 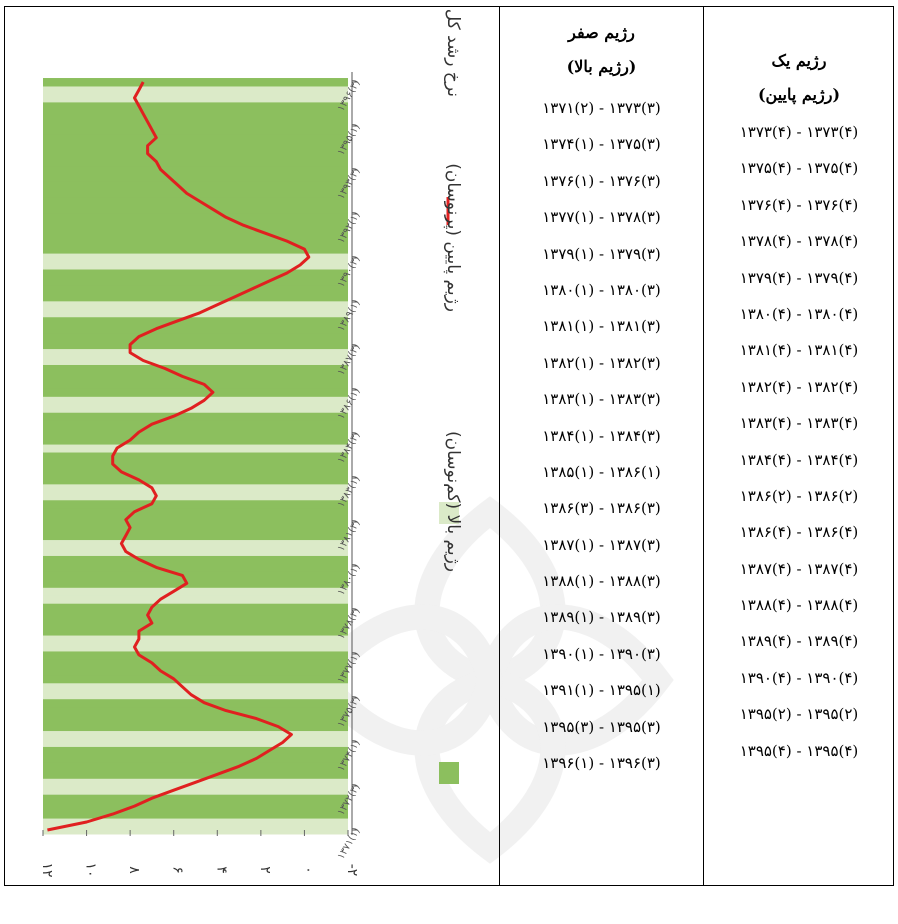 I want to click on regime-one-period: ۱۳۸۲(۴) - ۱۳۸۲(۴), so click(x=799, y=386).